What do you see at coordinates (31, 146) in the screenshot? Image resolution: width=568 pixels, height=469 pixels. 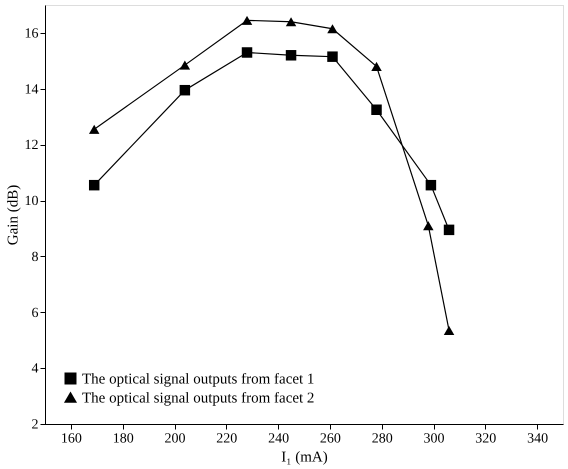 I see `y-tick-label: 12` at bounding box center [31, 146].